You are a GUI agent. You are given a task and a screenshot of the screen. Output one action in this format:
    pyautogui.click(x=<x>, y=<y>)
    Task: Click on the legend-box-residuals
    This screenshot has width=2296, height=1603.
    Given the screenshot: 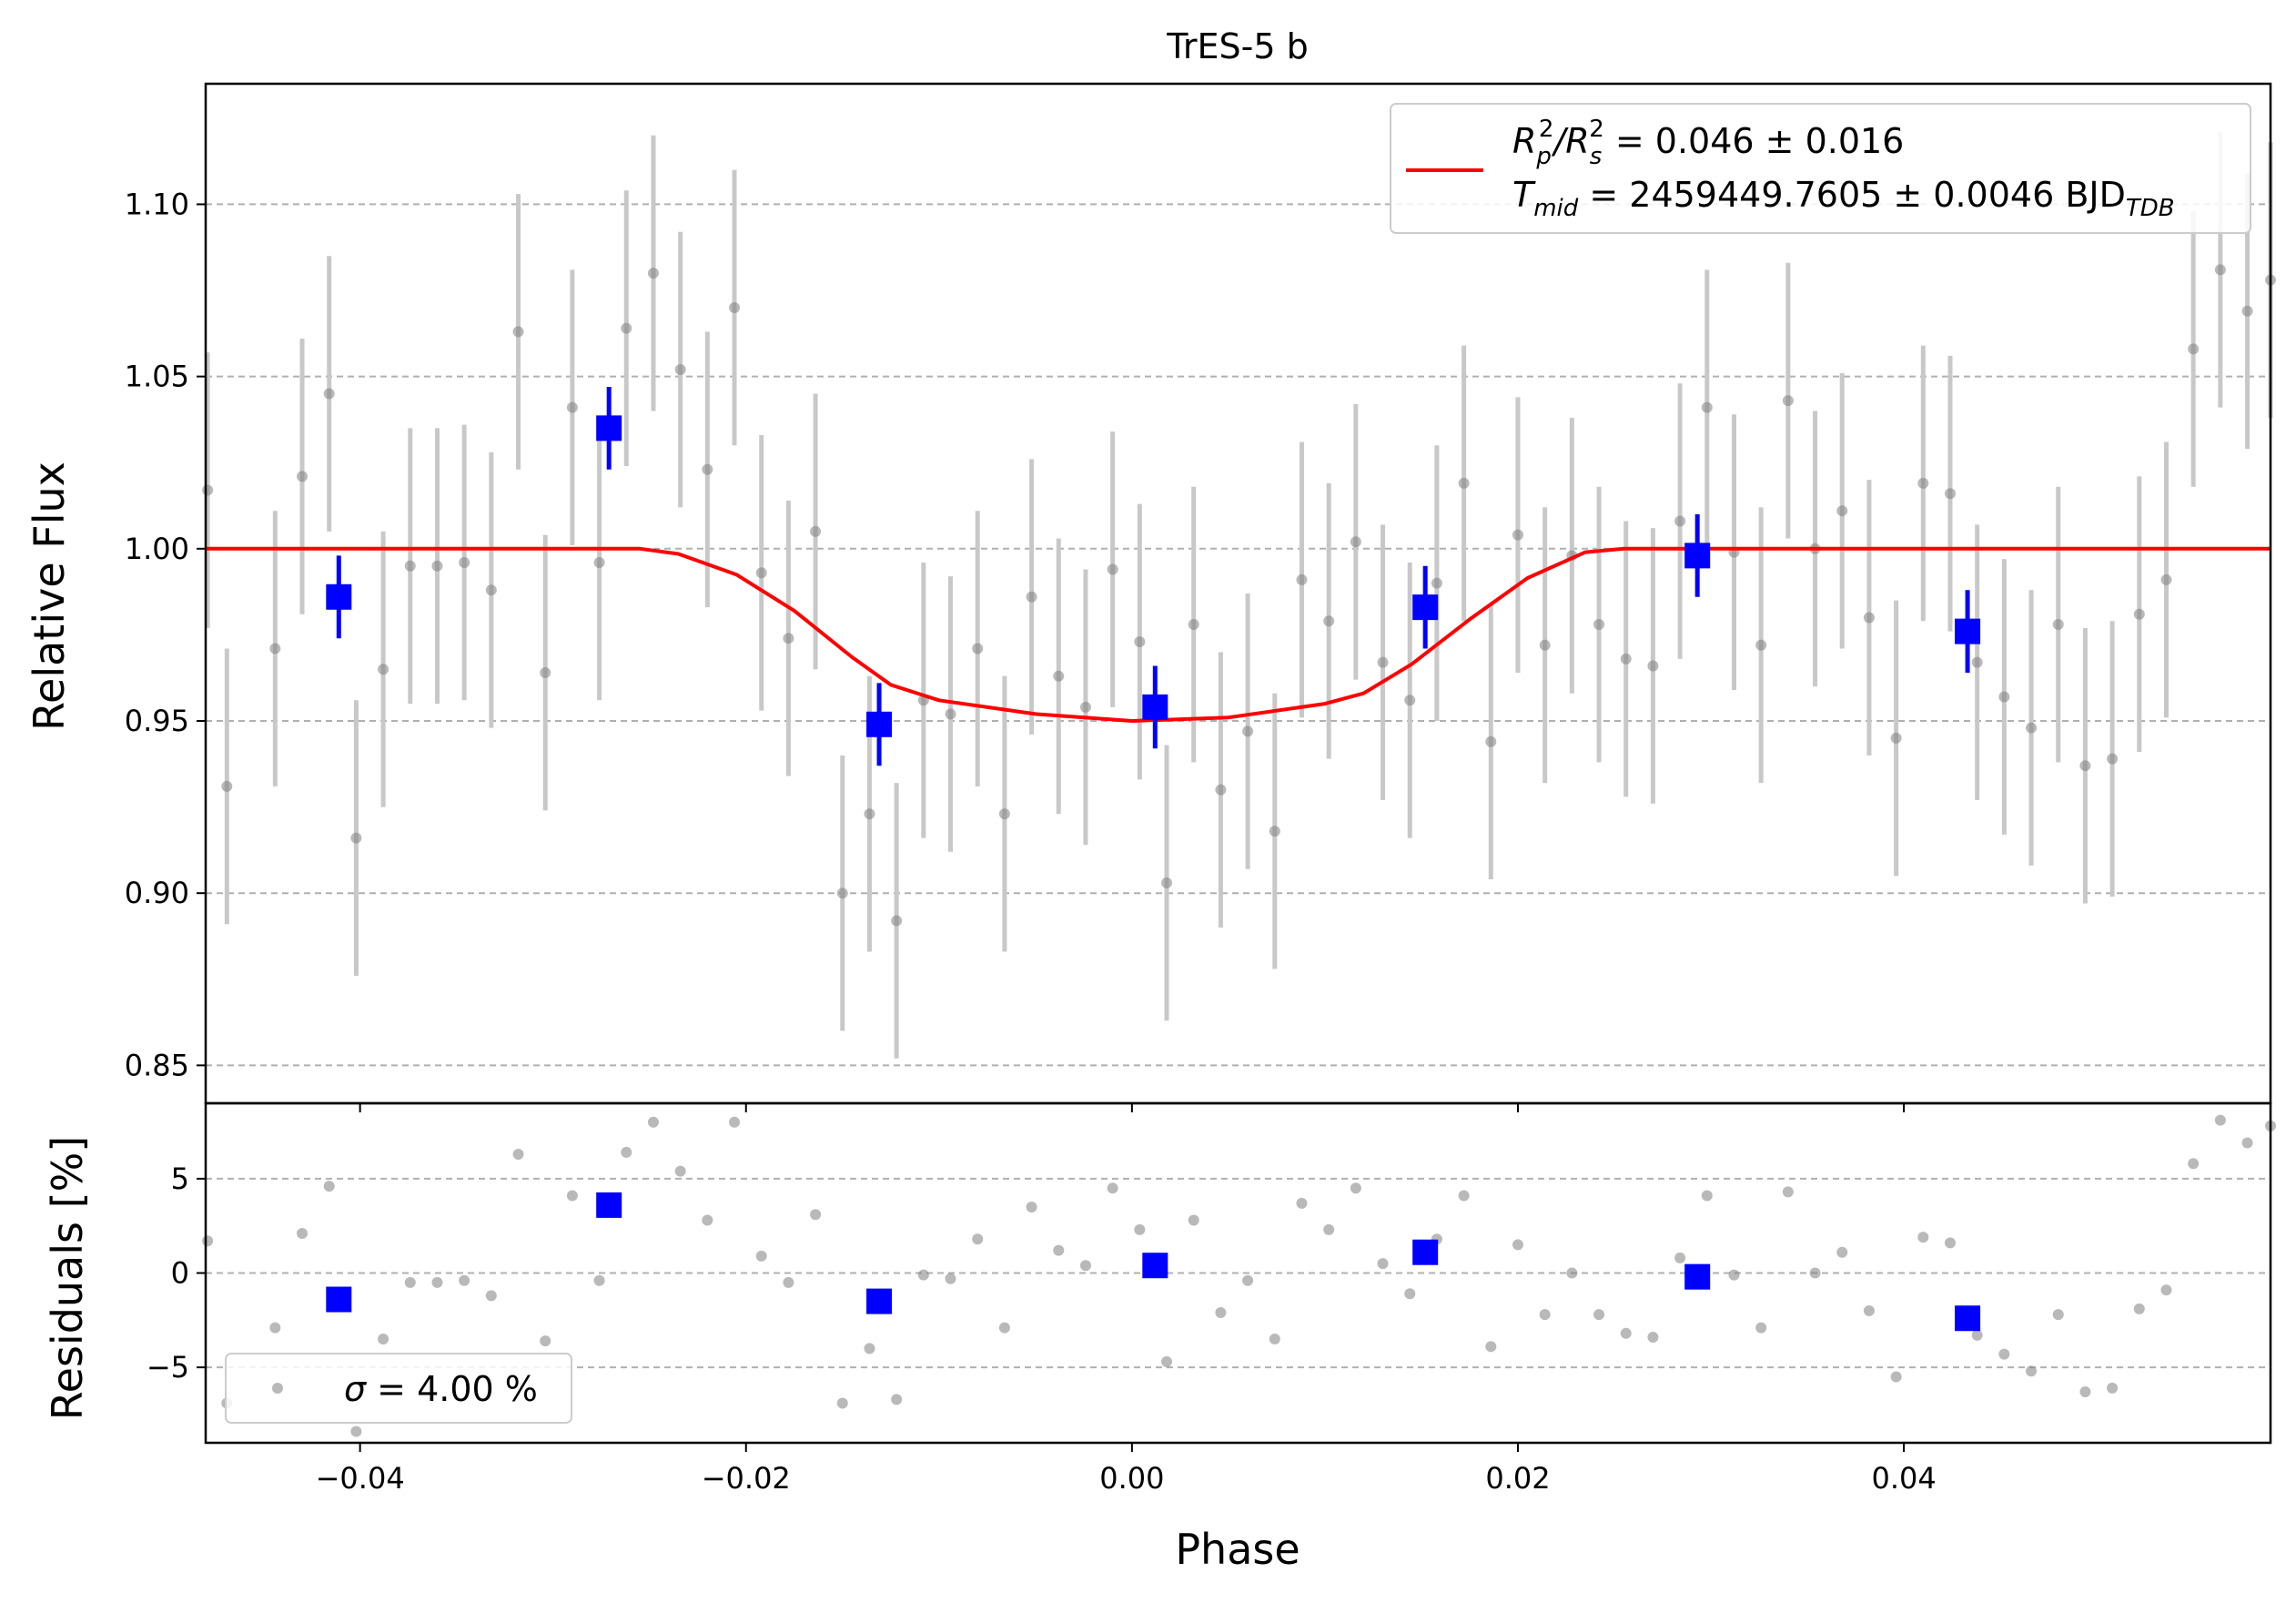 What is the action you would take?
    pyautogui.click(x=399, y=1388)
    